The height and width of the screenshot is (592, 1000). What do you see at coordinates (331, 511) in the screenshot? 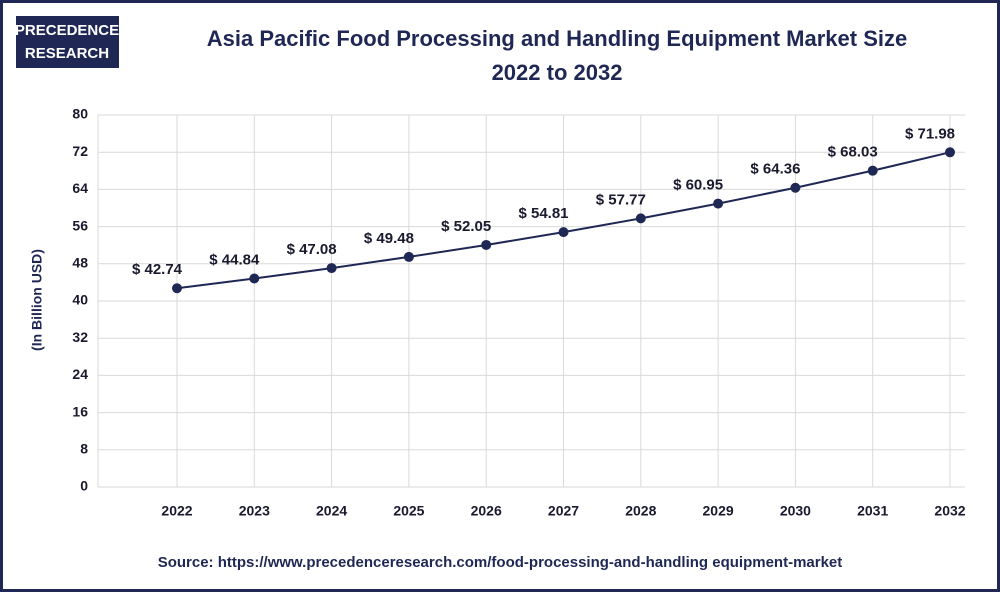
I see `x-tick-label: 2024` at bounding box center [331, 511].